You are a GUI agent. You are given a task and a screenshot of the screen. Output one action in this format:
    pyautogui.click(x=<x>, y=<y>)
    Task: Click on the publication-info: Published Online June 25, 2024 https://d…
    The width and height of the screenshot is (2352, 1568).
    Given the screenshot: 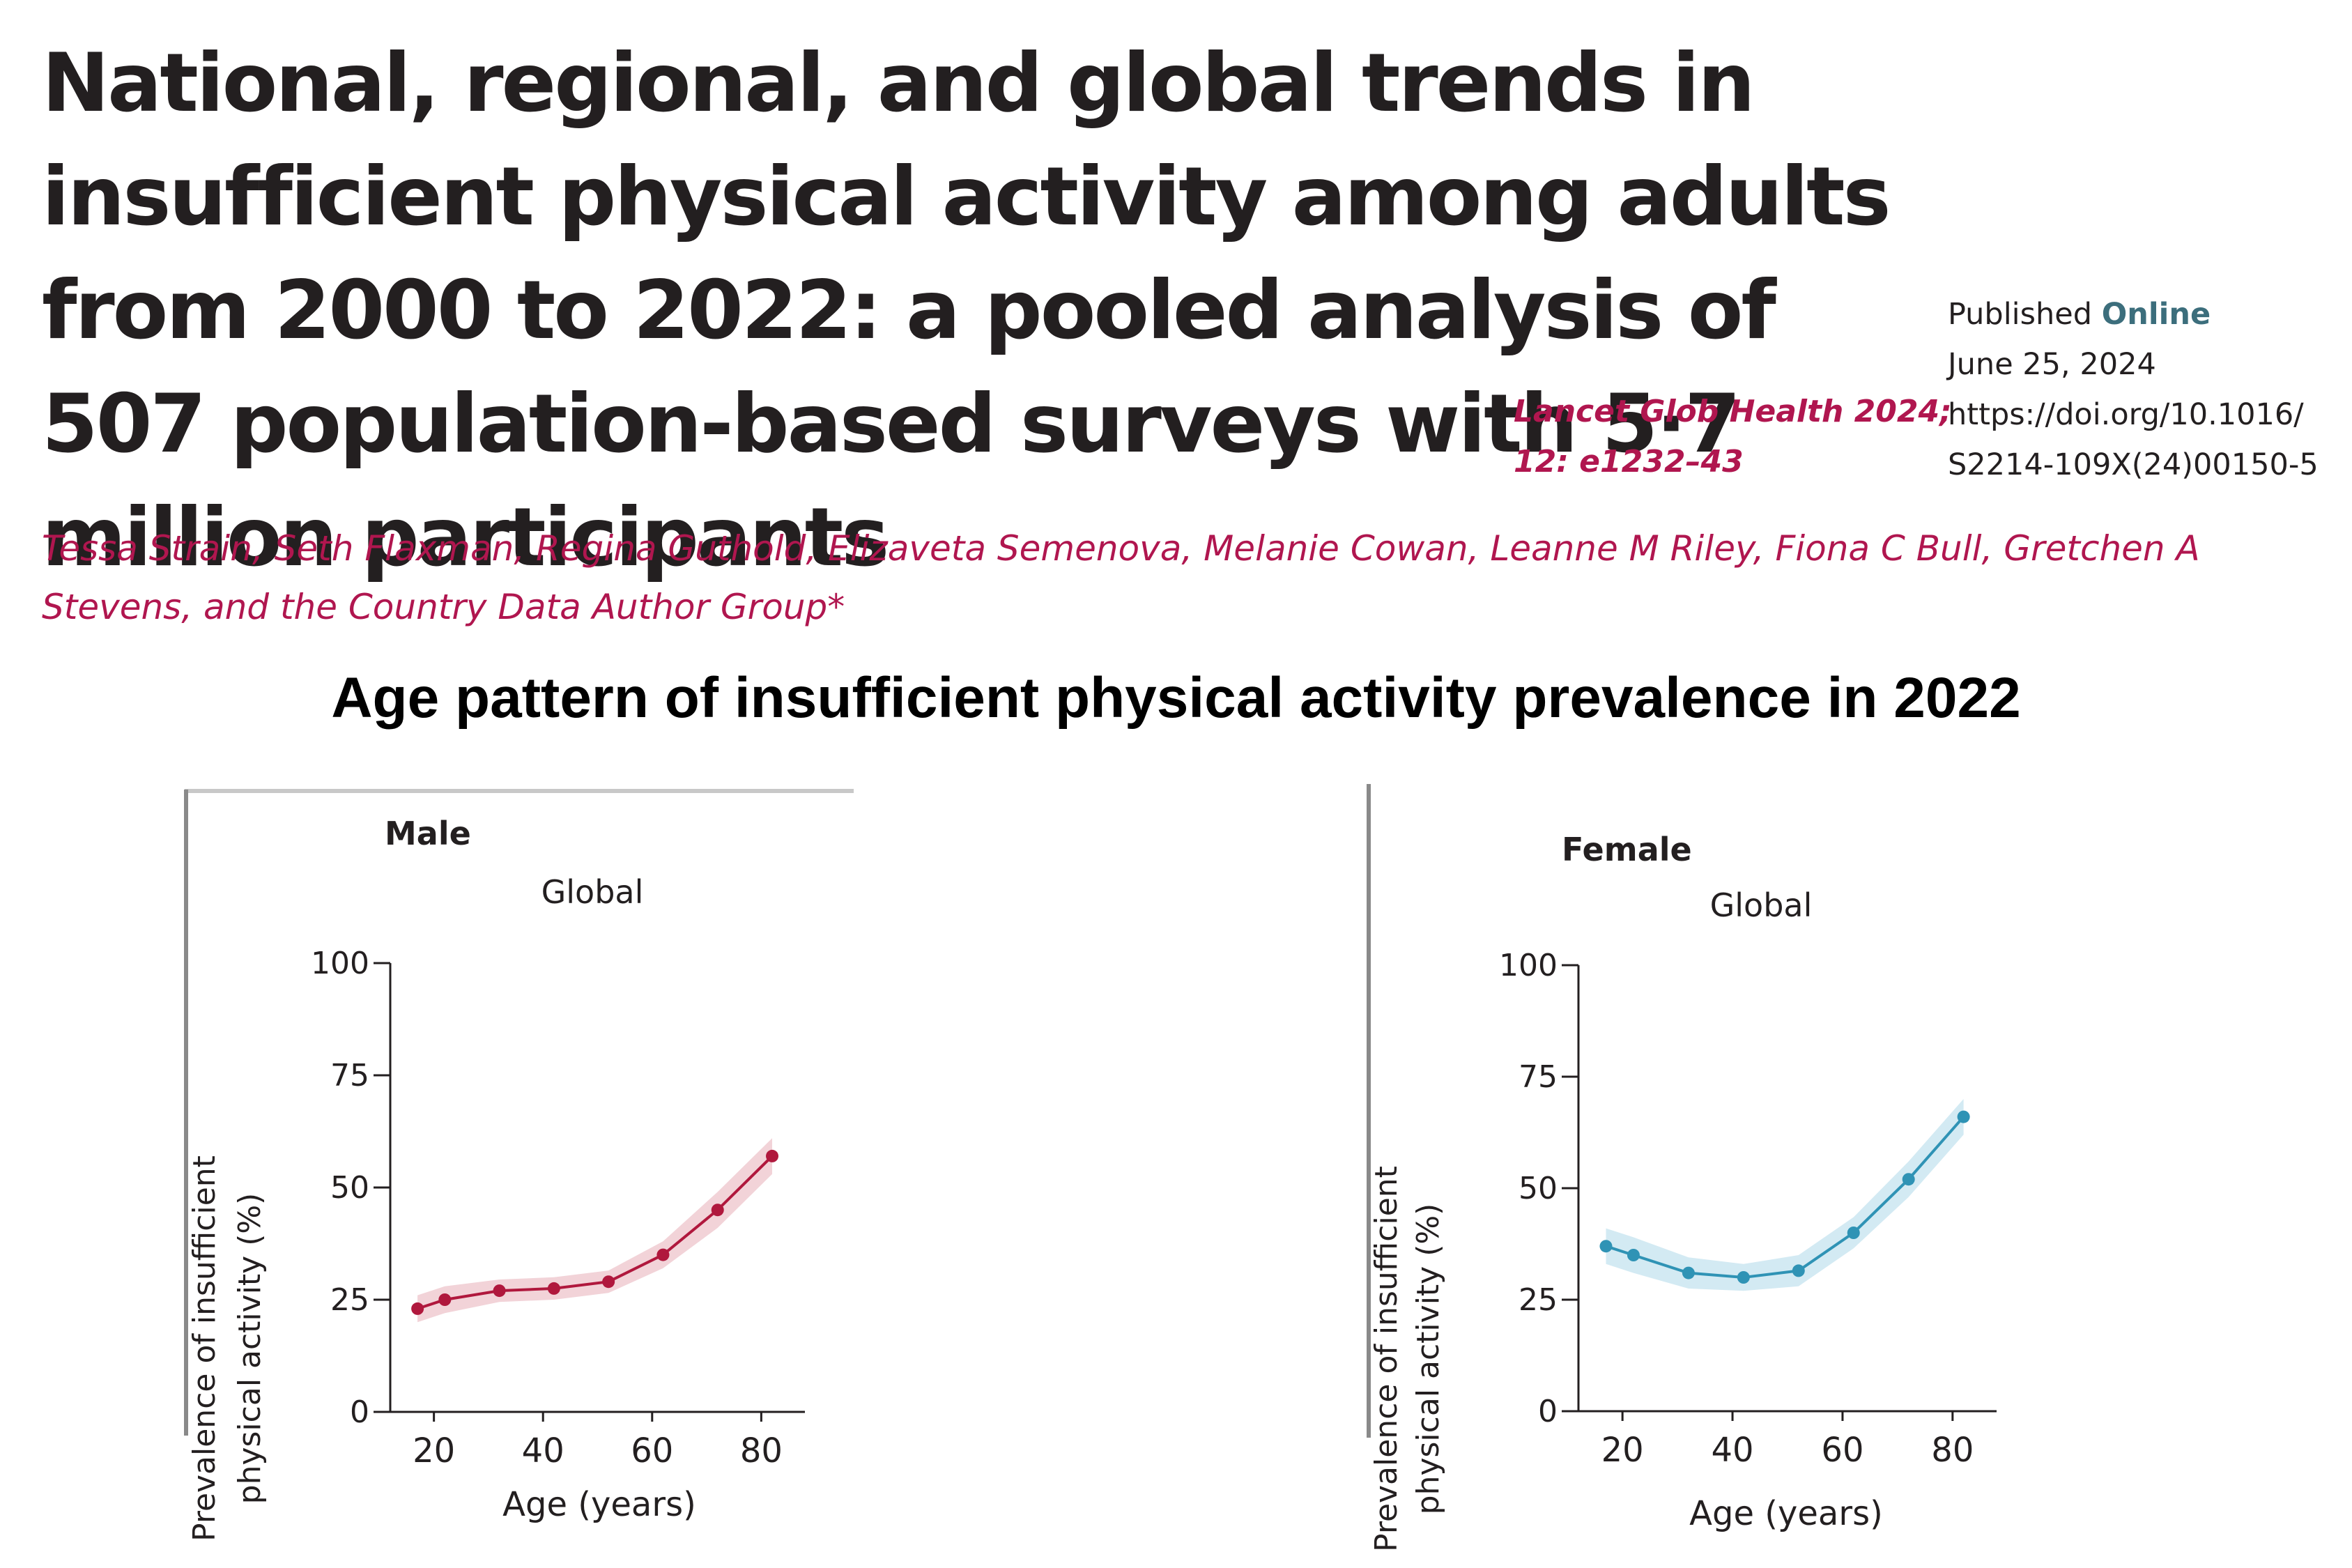 What is the action you would take?
    pyautogui.click(x=2133, y=389)
    